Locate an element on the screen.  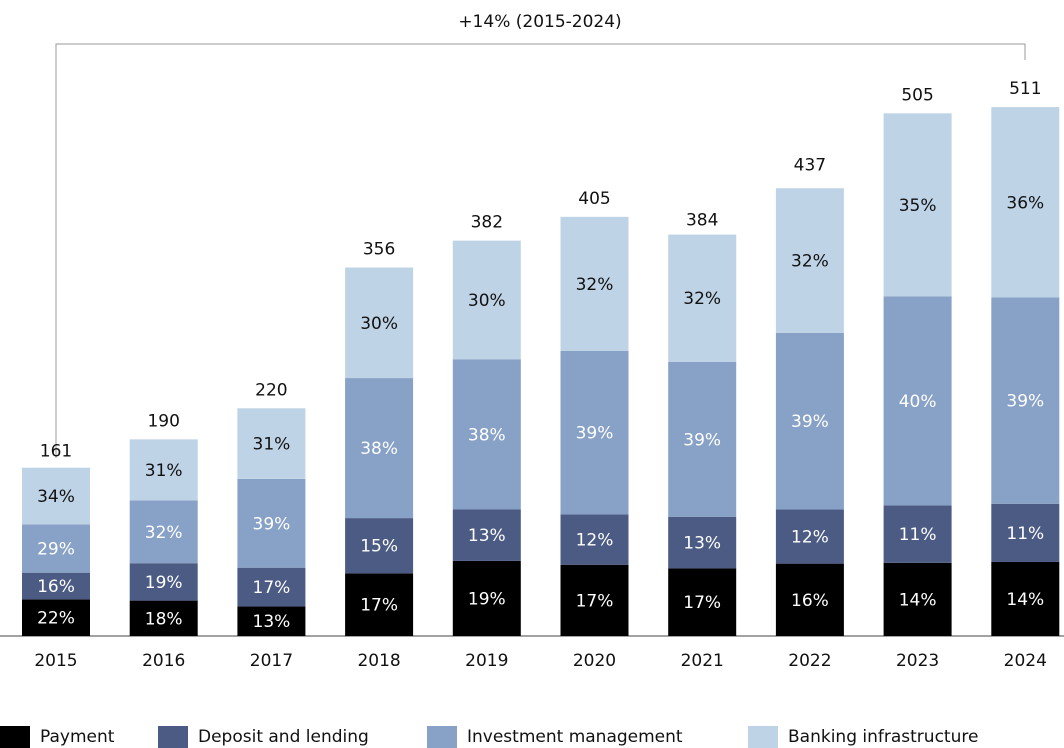
segment-label: 36% is located at coordinates (1025, 203).